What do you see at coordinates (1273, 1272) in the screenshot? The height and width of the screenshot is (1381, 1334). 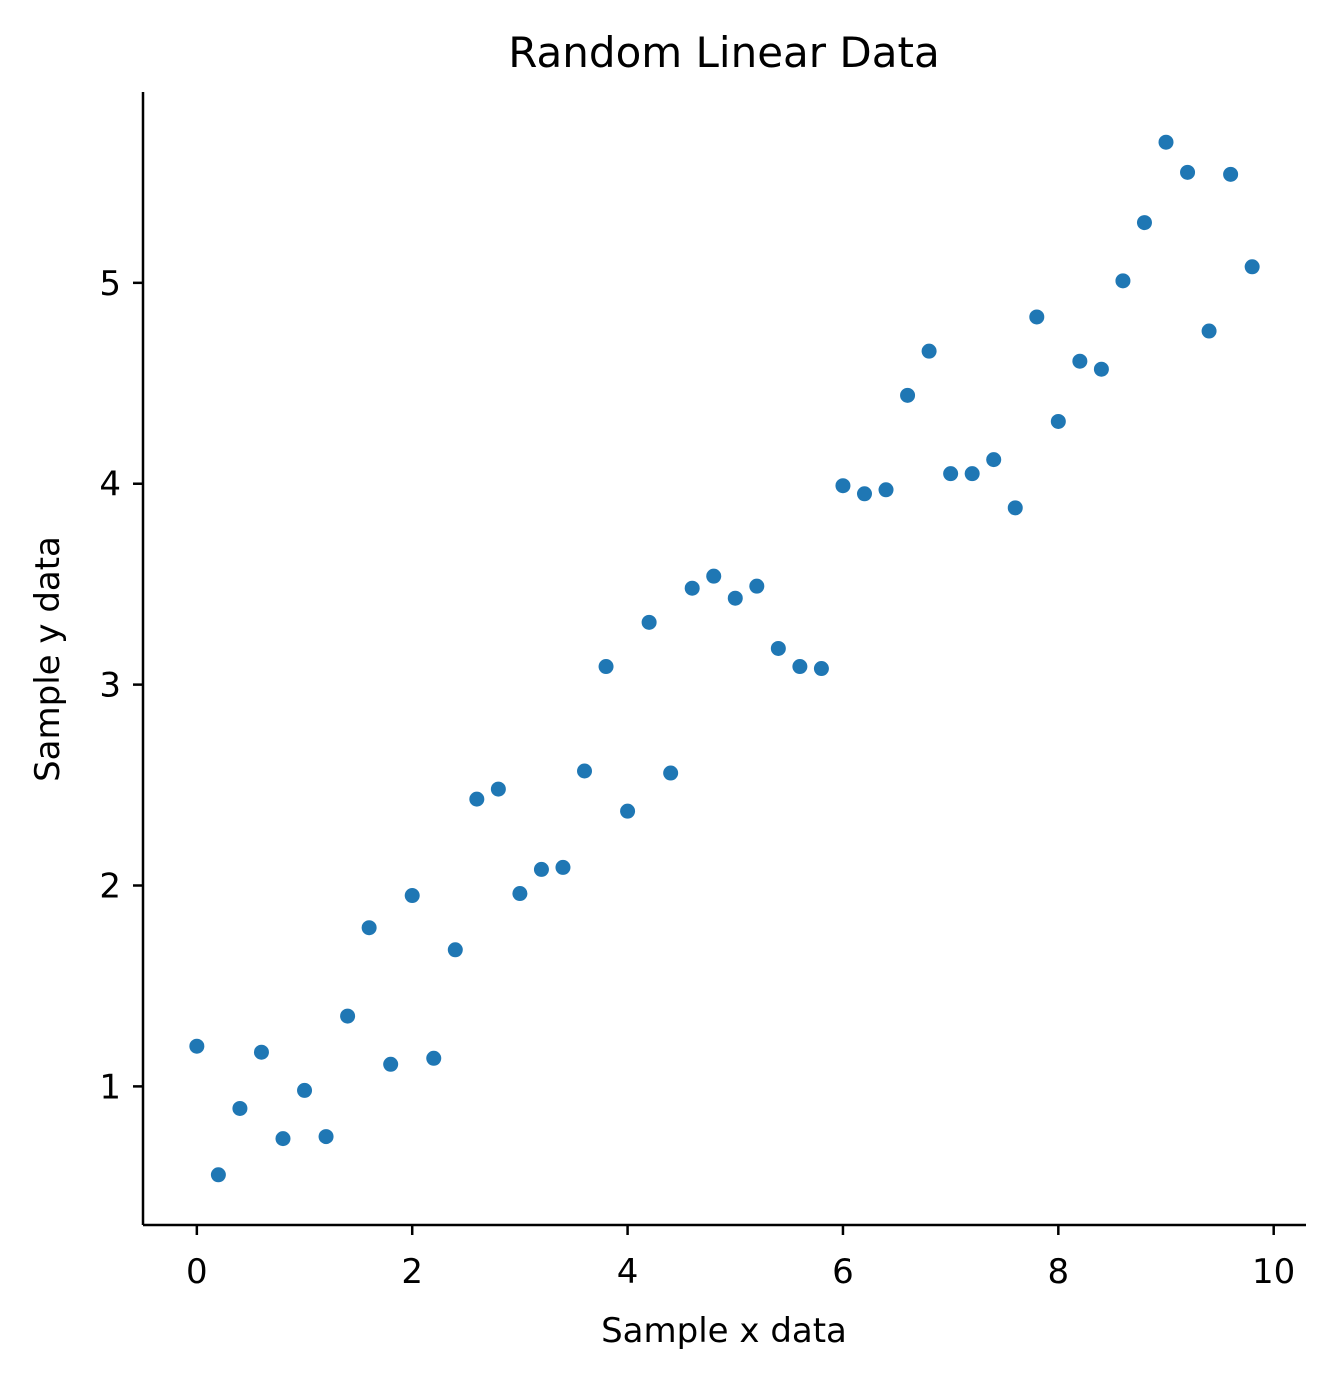 I see `x-tick-label: 10` at bounding box center [1273, 1272].